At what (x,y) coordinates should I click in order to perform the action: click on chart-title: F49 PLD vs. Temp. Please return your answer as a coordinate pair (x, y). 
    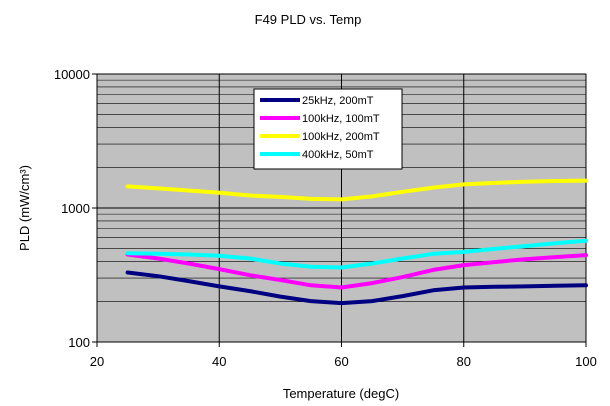
    Looking at the image, I should click on (308, 19).